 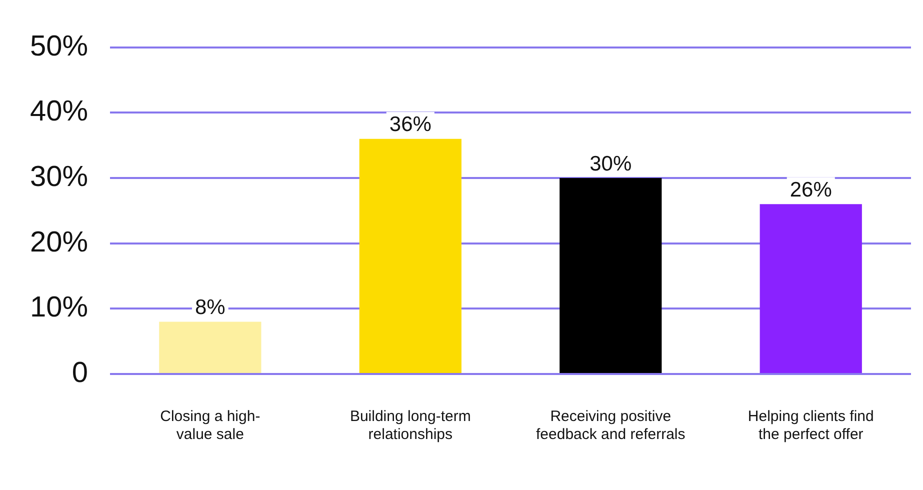 What do you see at coordinates (80, 373) in the screenshot?
I see `y-tick-label: 0` at bounding box center [80, 373].